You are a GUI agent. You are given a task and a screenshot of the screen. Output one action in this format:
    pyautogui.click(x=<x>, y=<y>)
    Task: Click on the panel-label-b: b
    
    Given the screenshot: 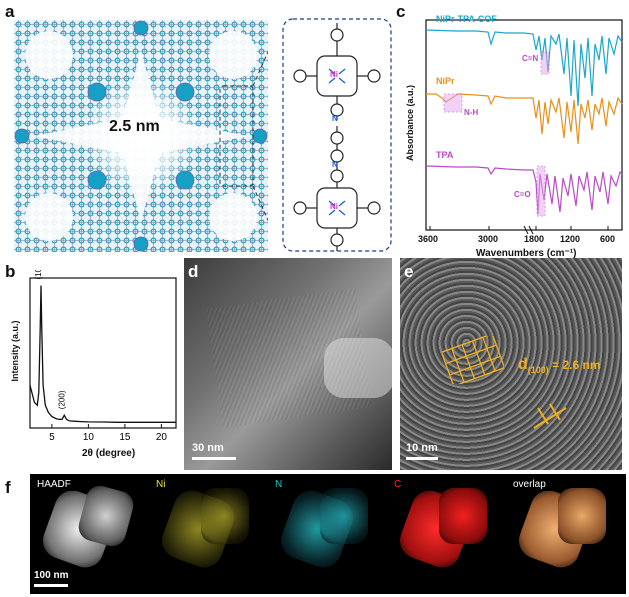 What is the action you would take?
    pyautogui.click(x=10, y=271)
    